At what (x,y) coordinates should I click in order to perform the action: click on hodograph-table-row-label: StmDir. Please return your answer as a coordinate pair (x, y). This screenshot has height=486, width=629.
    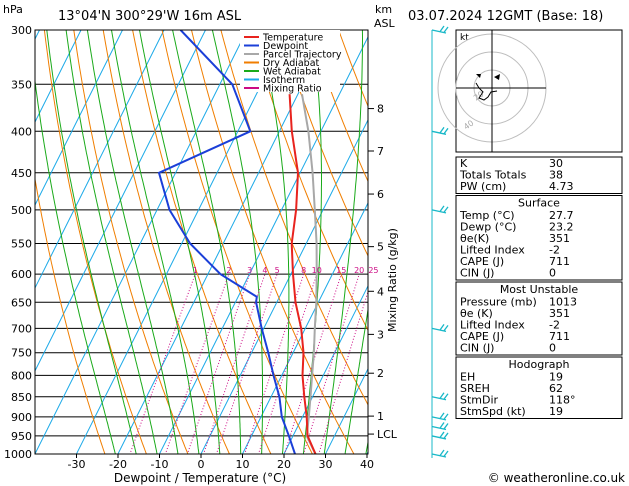
    Looking at the image, I should click on (479, 400).